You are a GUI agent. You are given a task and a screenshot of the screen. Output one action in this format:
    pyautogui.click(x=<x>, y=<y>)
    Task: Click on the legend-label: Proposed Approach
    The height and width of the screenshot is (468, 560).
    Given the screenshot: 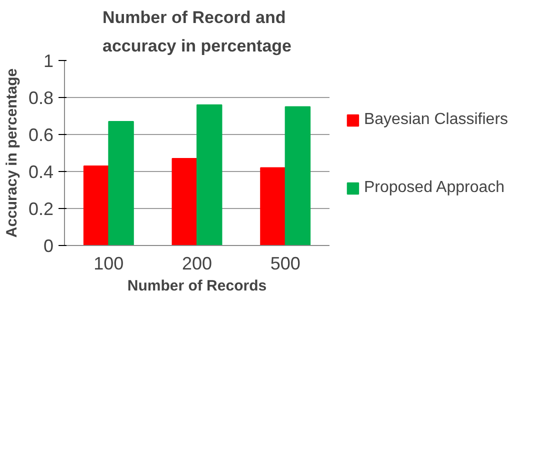 What is the action you would take?
    pyautogui.click(x=434, y=188)
    